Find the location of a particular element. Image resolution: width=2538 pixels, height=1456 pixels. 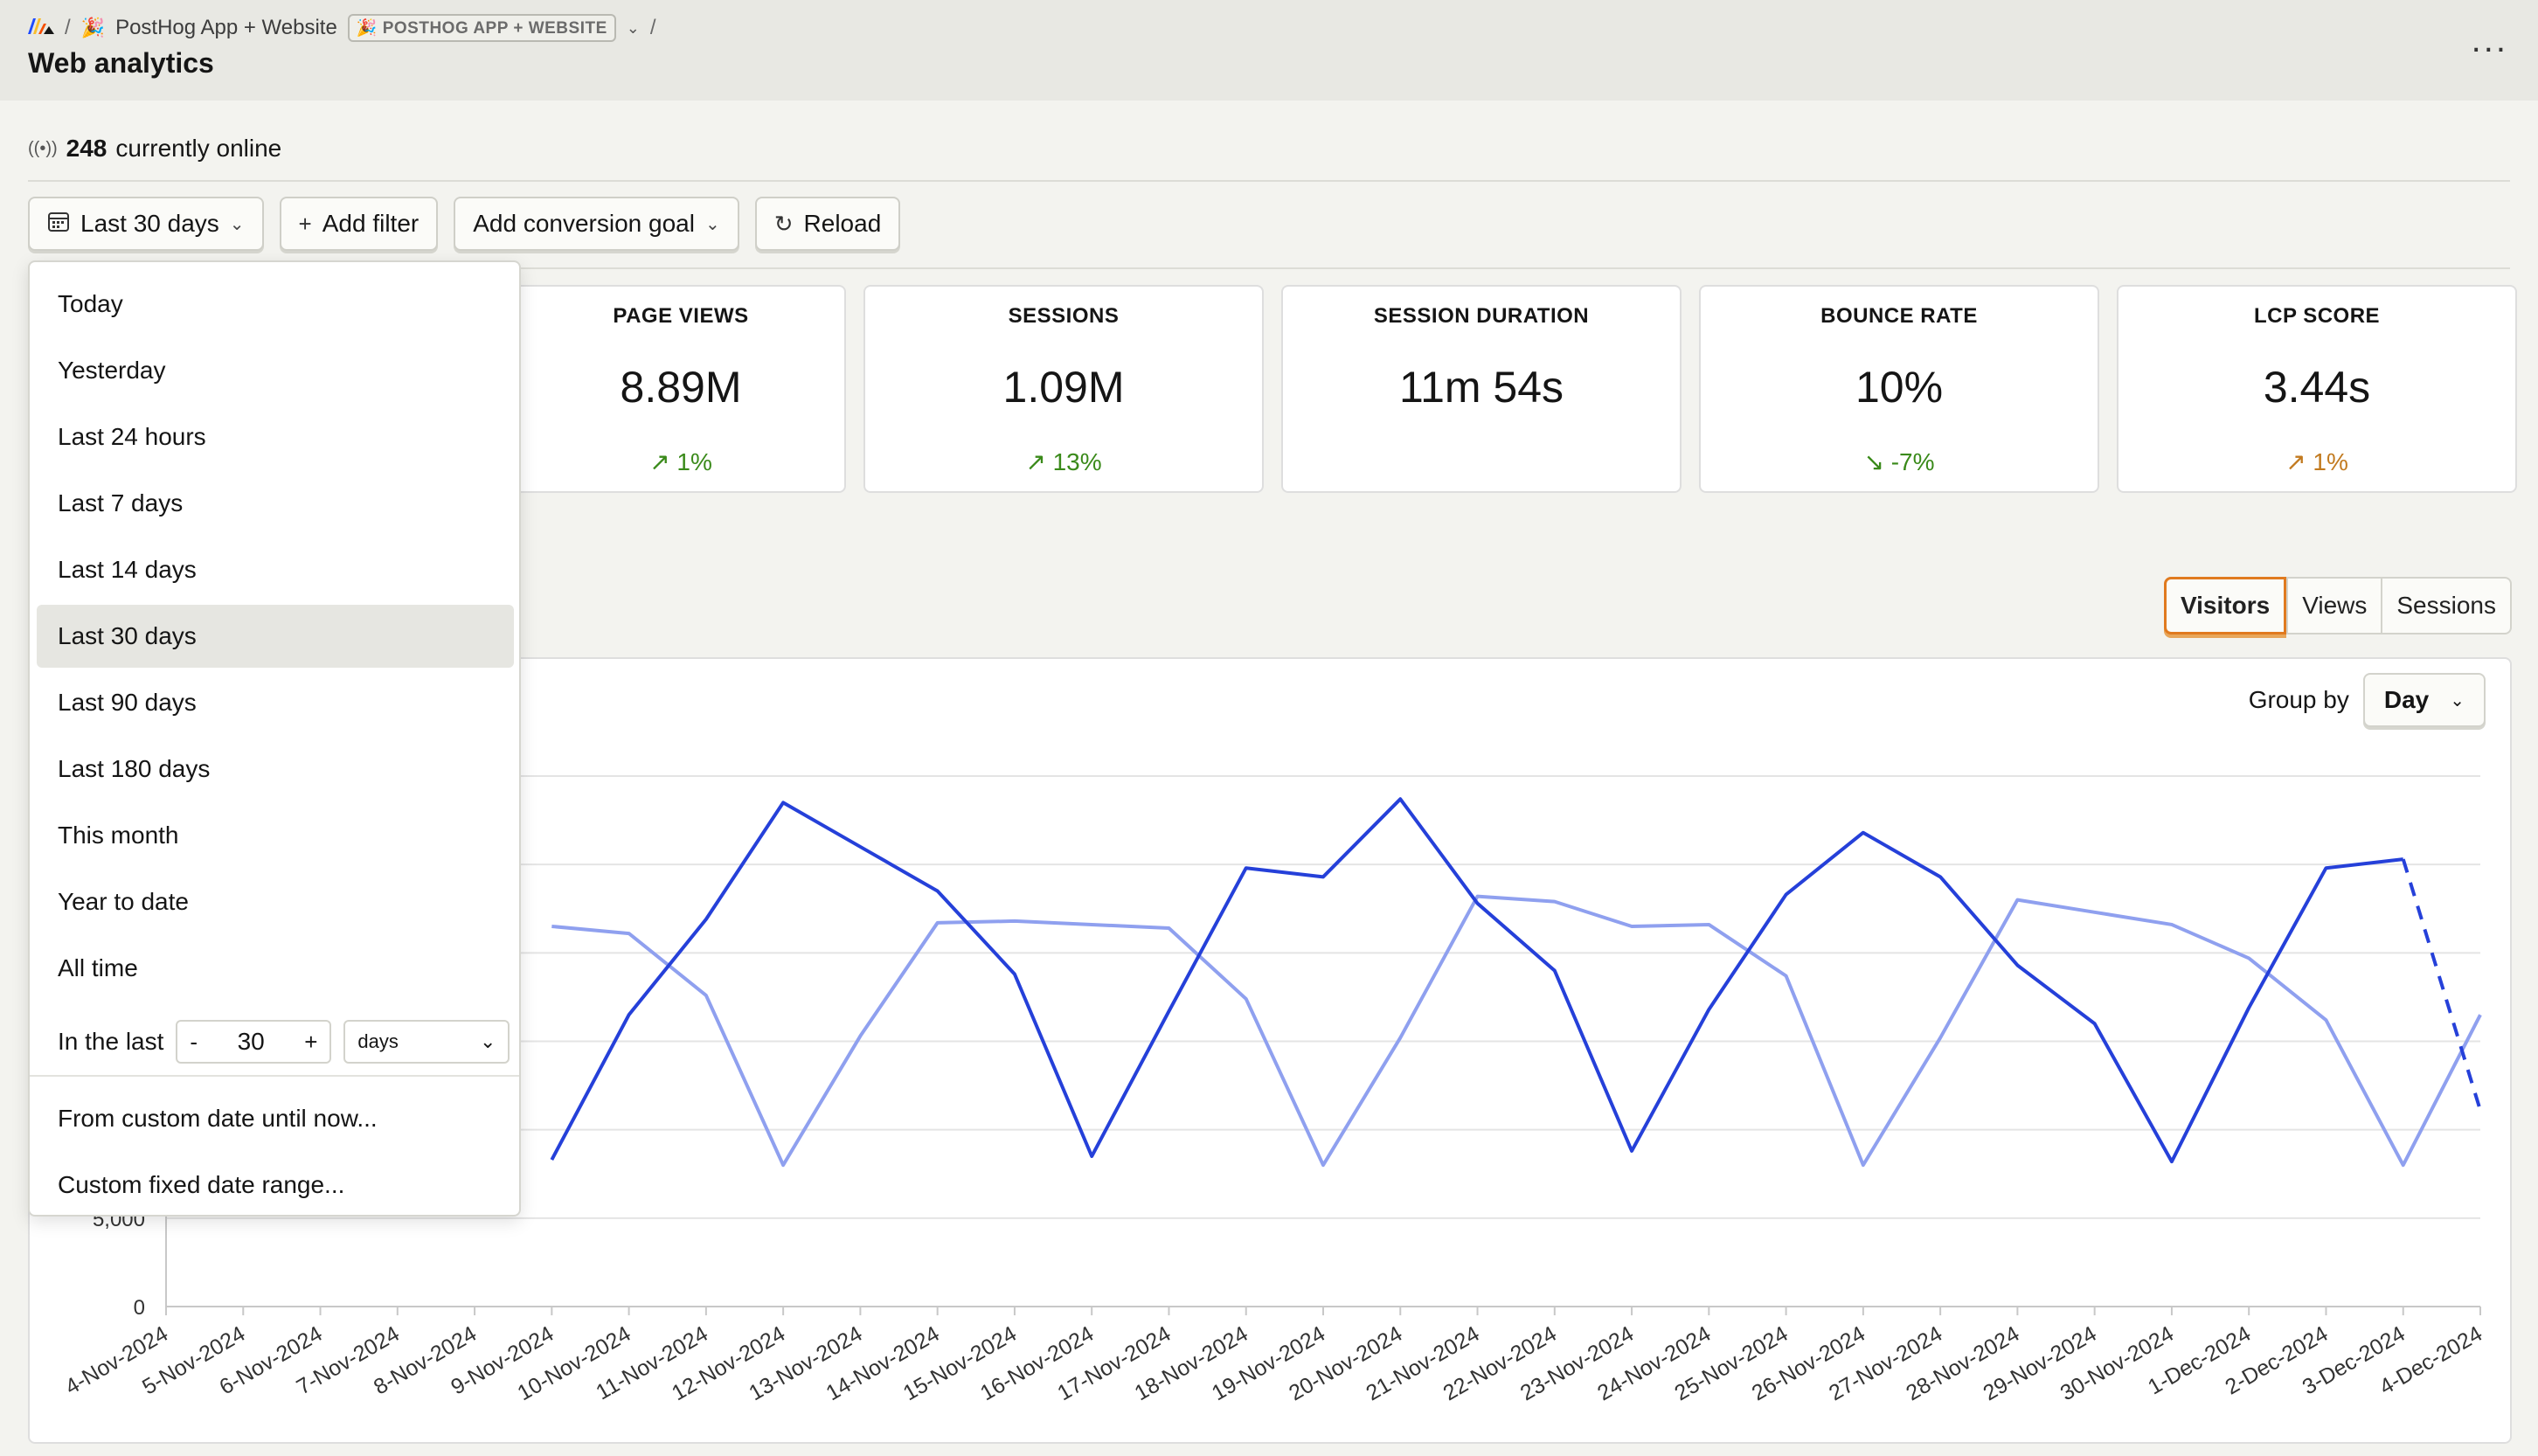

date-range-label: Last 30 days is located at coordinates (150, 223).